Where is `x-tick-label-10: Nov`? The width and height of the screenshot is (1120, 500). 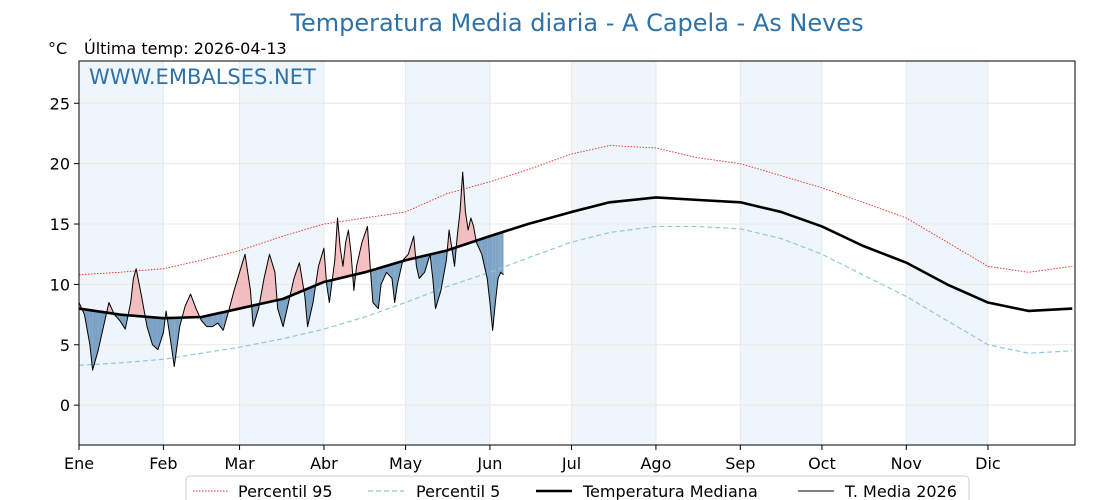 x-tick-label-10: Nov is located at coordinates (906, 463).